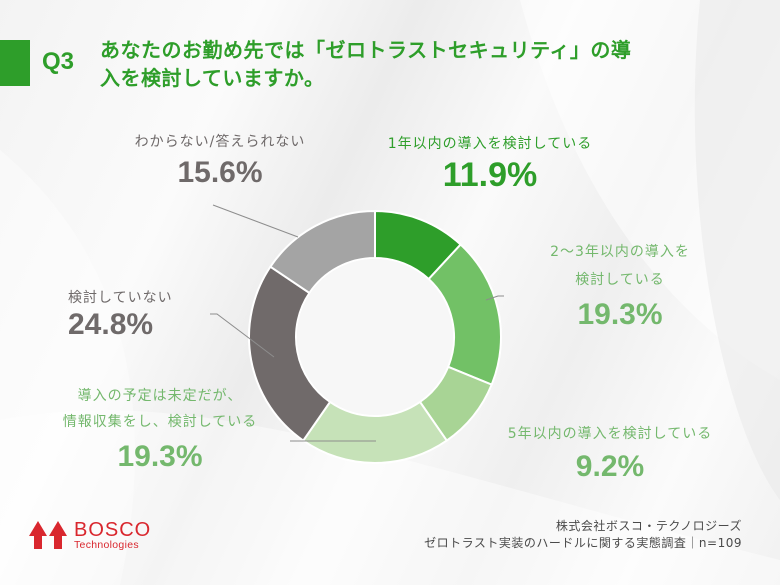 Image resolution: width=780 pixels, height=585 pixels. I want to click on question-title-line2: 入を検討していますか。, so click(212, 78).